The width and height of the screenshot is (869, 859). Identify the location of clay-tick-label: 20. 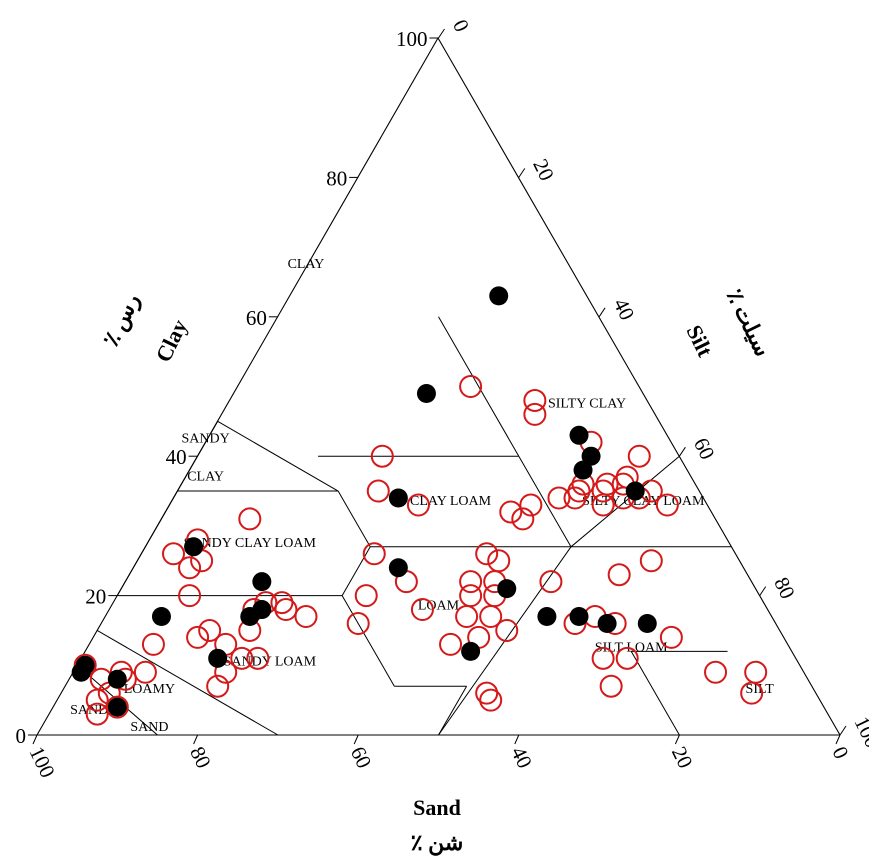
(95, 597).